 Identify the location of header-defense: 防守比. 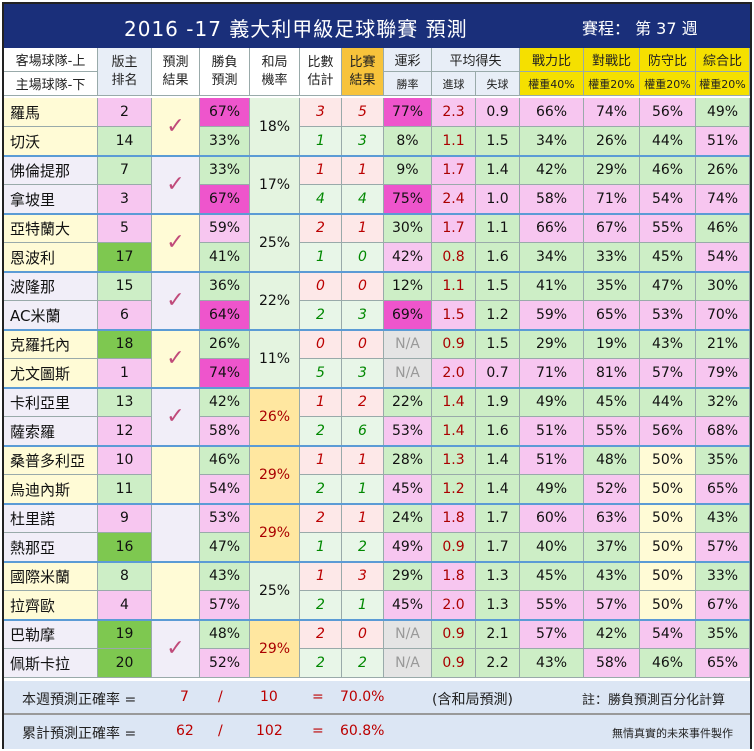
(668, 60).